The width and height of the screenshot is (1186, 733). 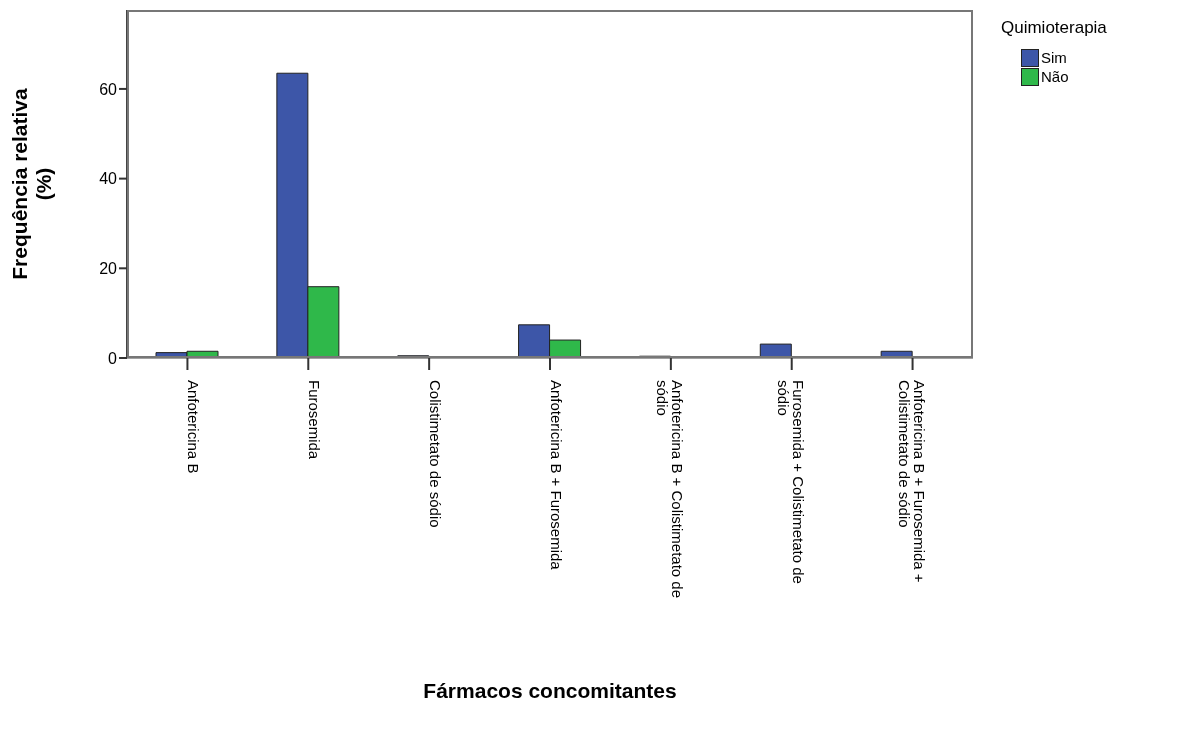 What do you see at coordinates (1054, 28) in the screenshot?
I see `legend-title: Quimioterapia` at bounding box center [1054, 28].